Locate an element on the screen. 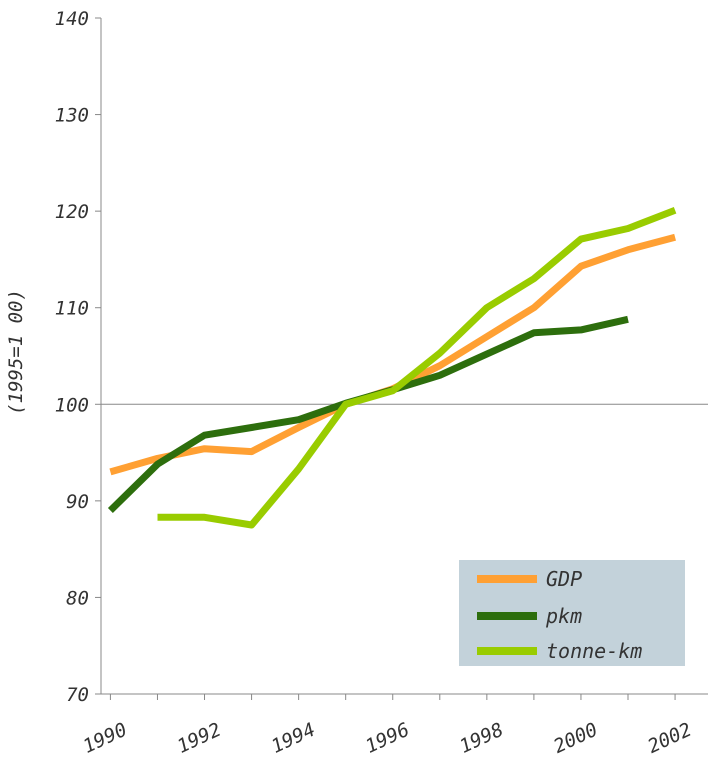 This screenshot has width=709, height=768. y-axis-ticks: 70 80 90 100 110 120 130 140 is located at coordinates (78, 357).